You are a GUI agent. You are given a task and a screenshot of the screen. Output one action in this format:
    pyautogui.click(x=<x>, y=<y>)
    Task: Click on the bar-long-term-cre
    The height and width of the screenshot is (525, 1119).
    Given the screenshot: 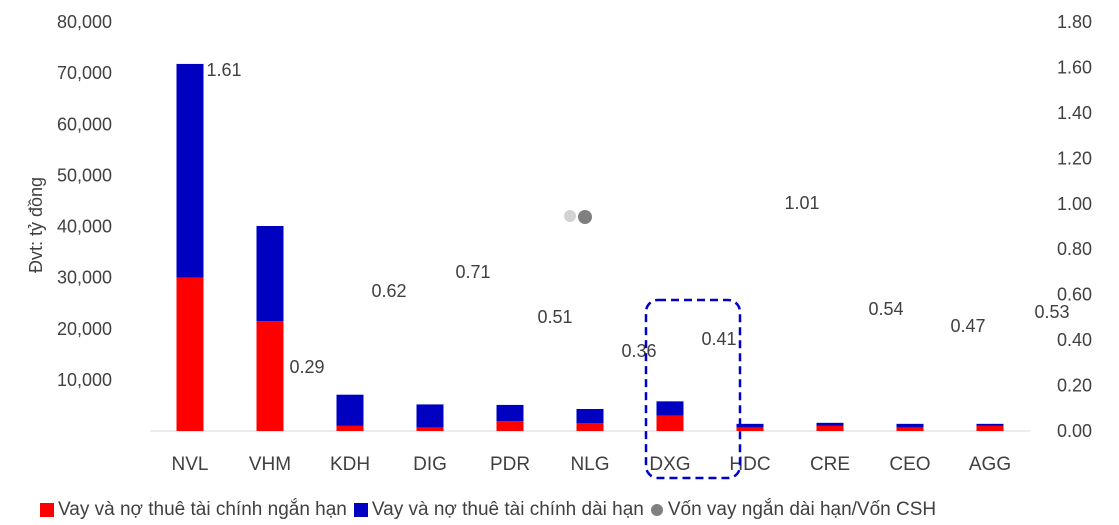 What is the action you would take?
    pyautogui.click(x=830, y=424)
    